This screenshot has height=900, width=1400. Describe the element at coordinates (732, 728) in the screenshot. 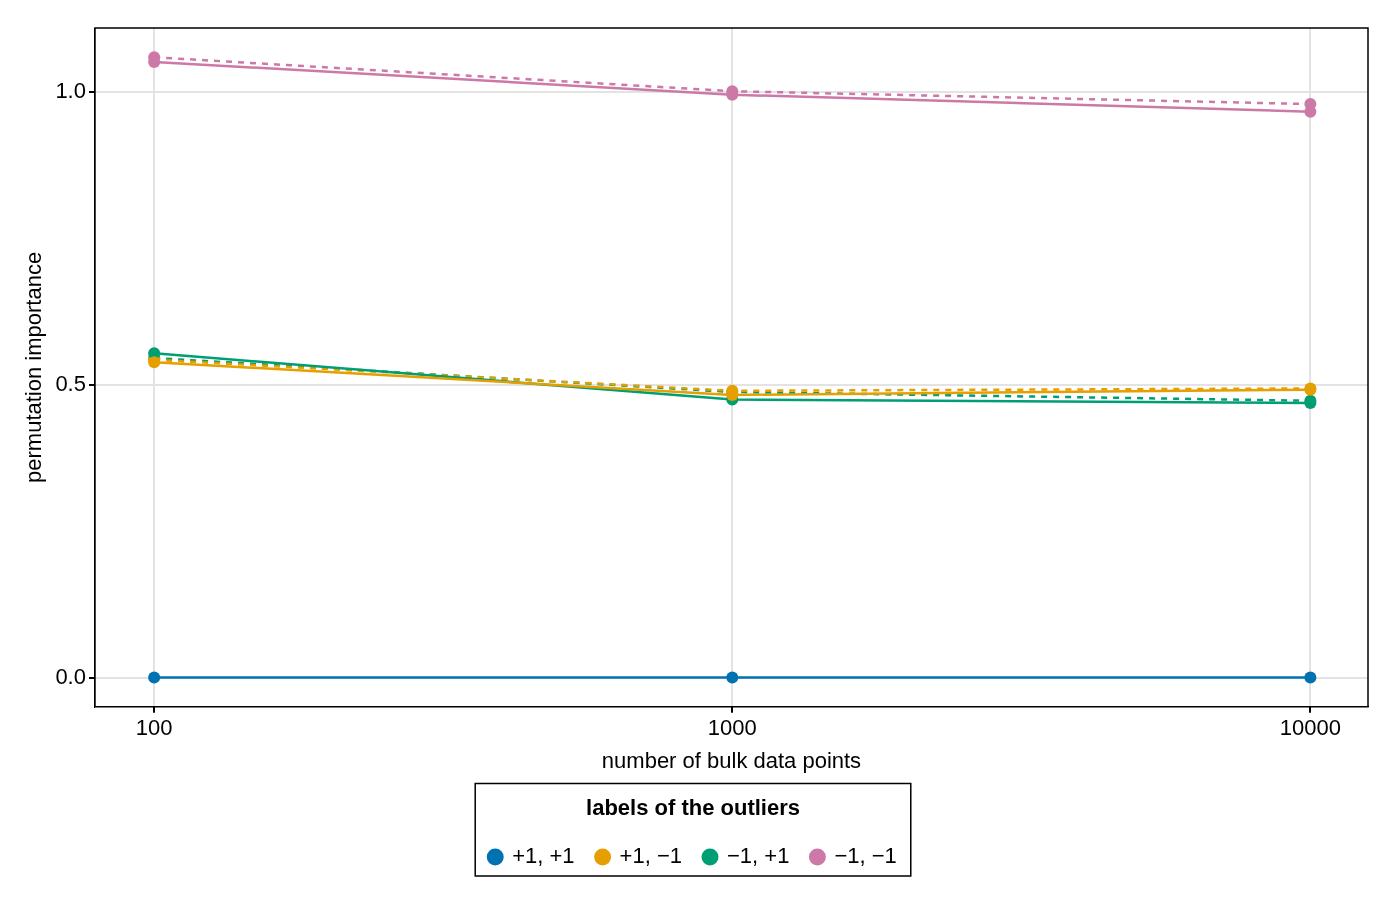

I see `x-tick-label: 1000` at that location.